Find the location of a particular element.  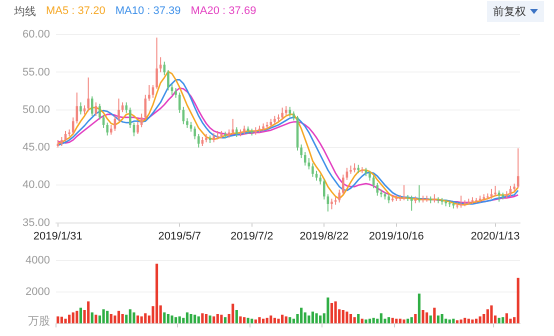

y-tick-label: 40.00 is located at coordinates (36, 185).